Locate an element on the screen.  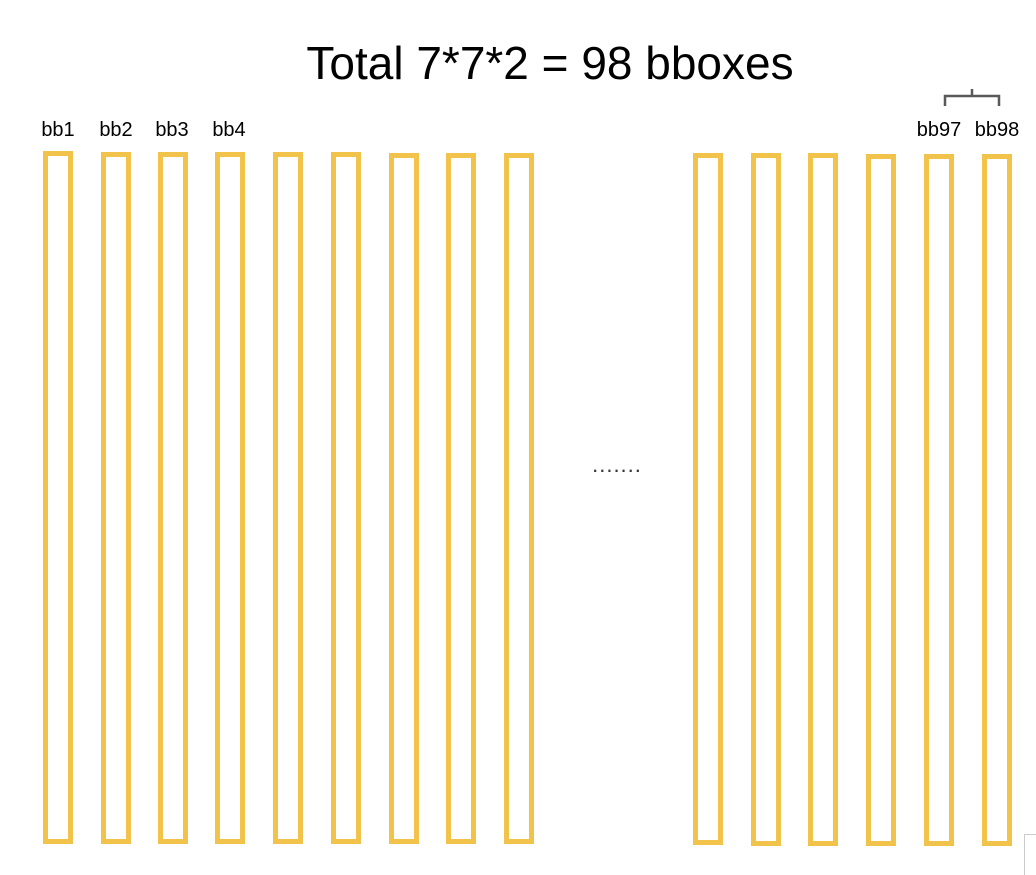
bbox-label-bb2: bb2 is located at coordinates (116, 130).